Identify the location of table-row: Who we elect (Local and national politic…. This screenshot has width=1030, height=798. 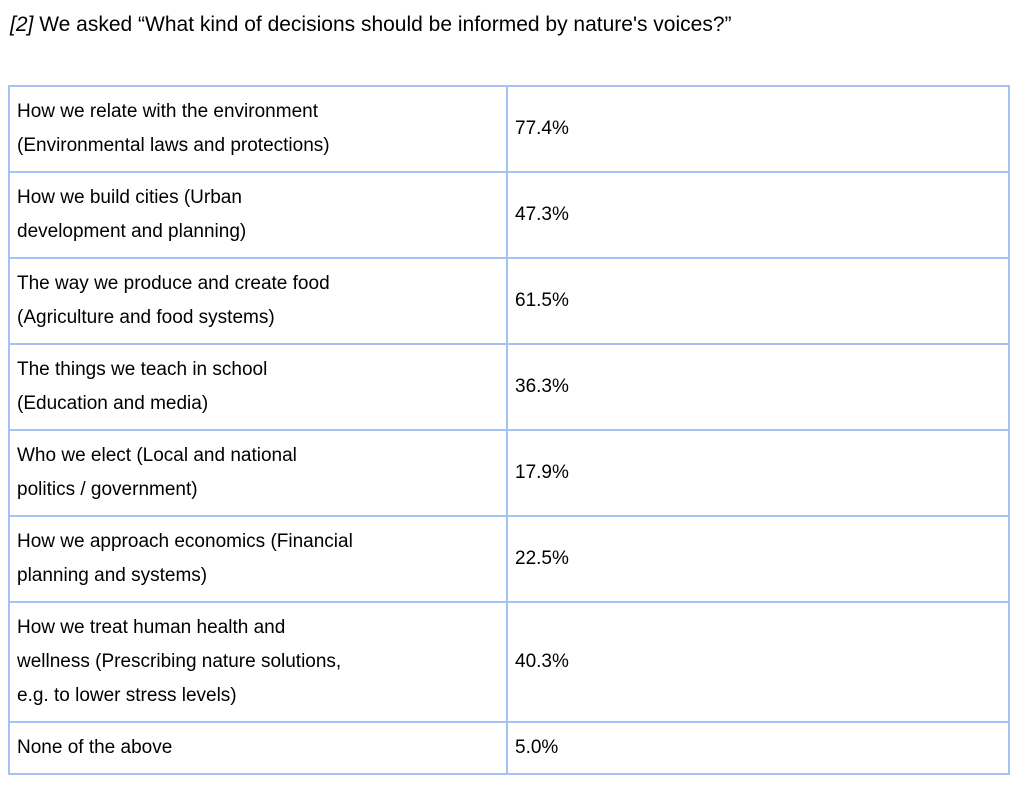
(509, 473).